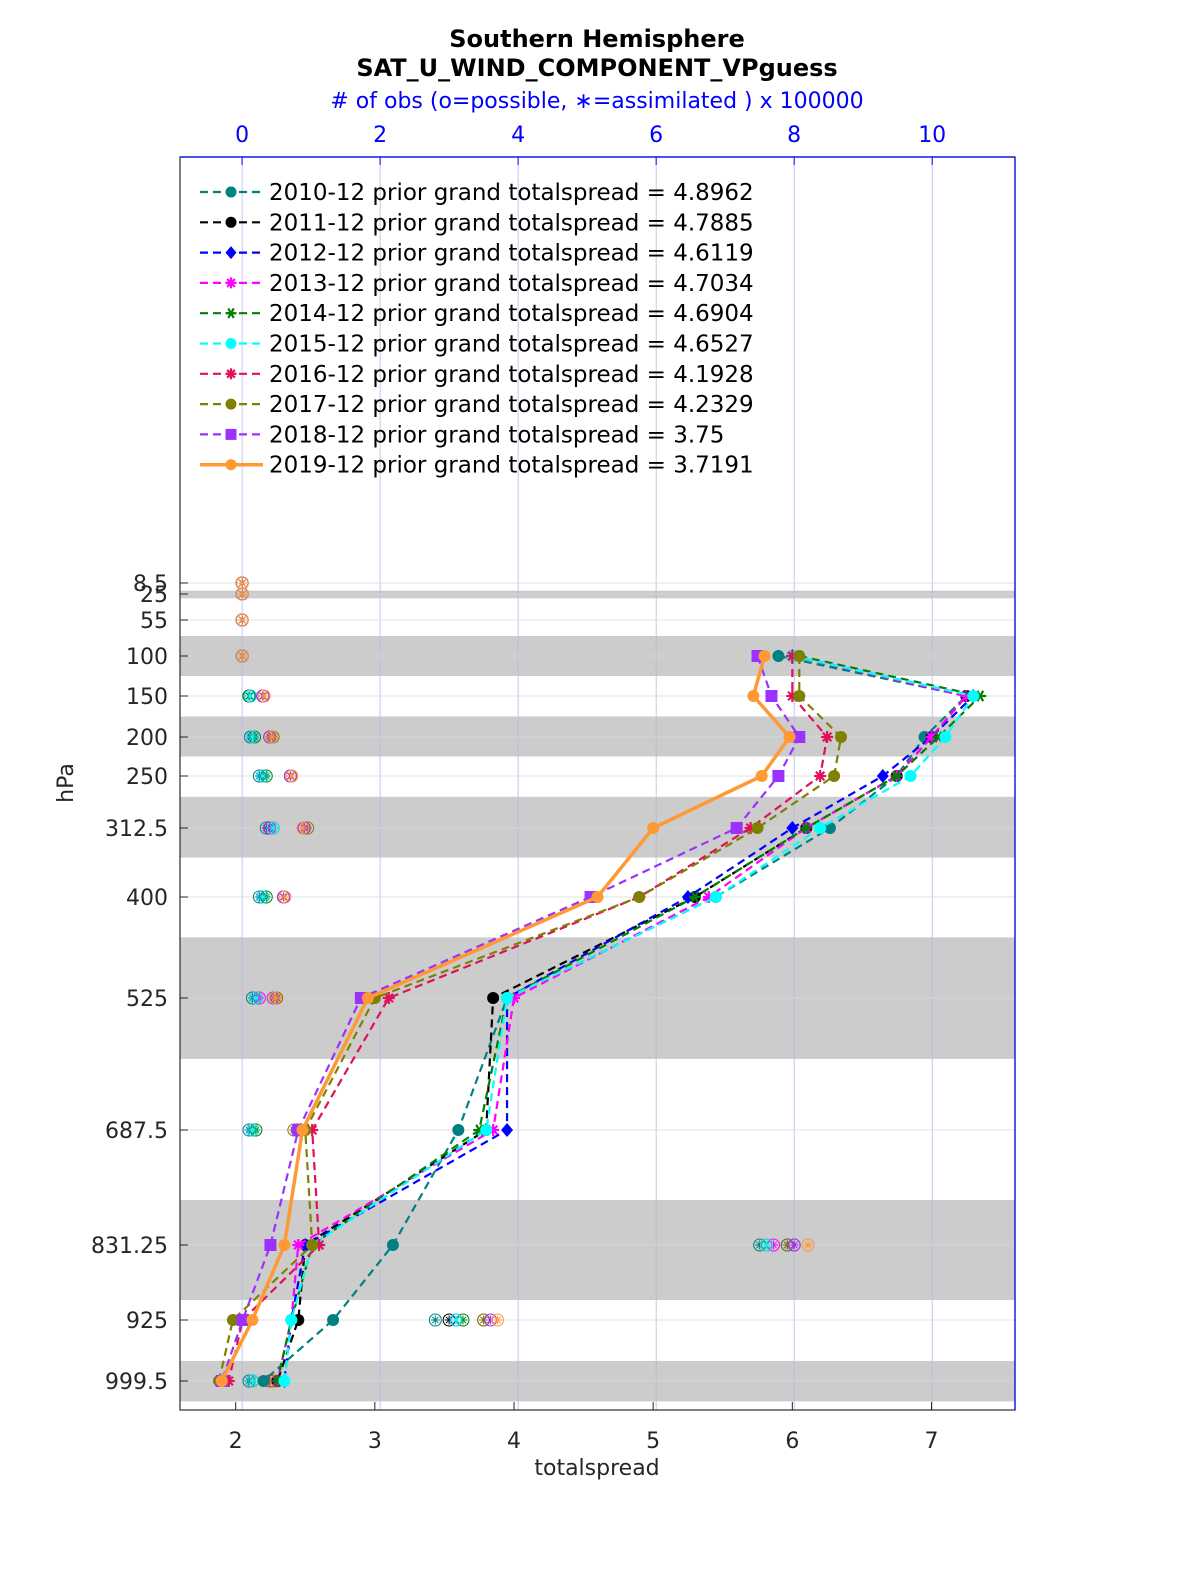 The image size is (1200, 1575). I want to click on y-tick-label: 25, so click(154, 595).